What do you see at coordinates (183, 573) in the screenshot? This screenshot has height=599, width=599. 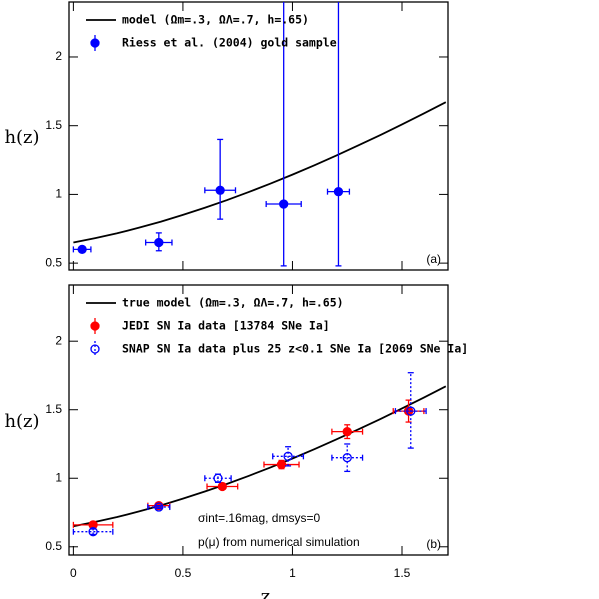 I see `x-tick-label: 0.5` at bounding box center [183, 573].